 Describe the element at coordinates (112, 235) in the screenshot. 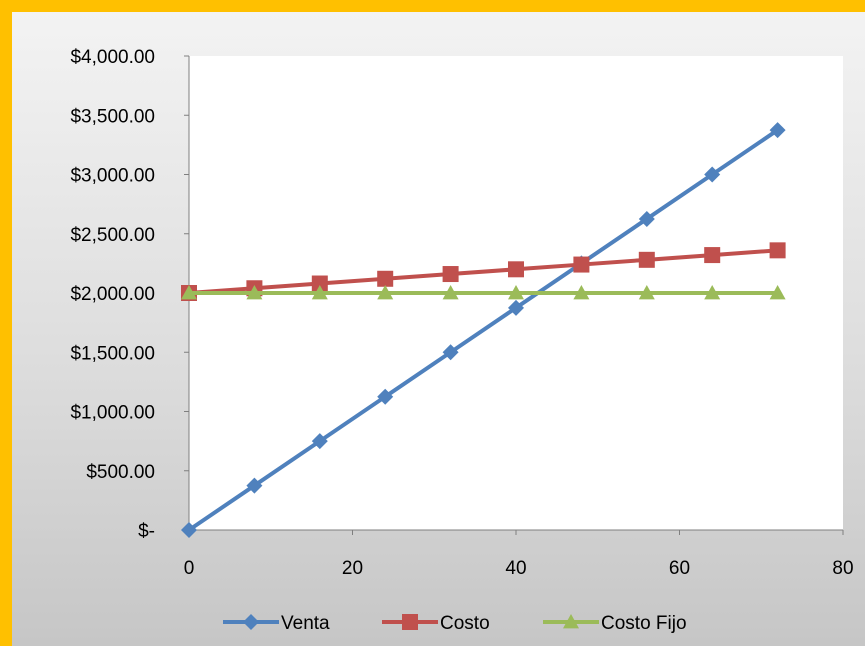

I see `y-tick-label: $2,500.00` at that location.